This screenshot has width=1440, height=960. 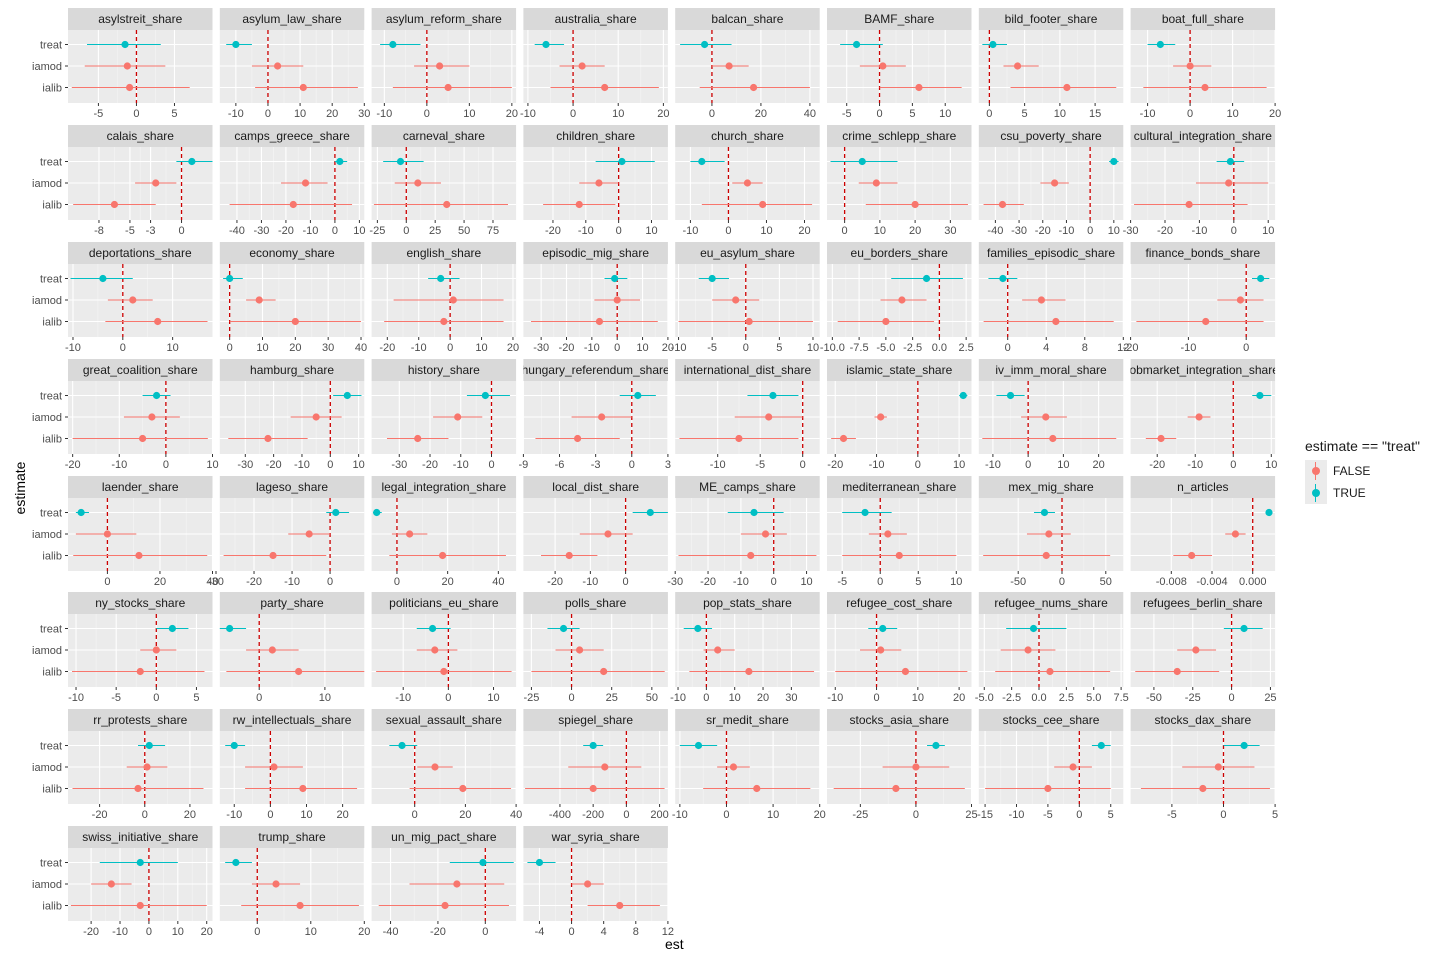 What do you see at coordinates (595, 648) in the screenshot?
I see `facet-polls_share: polls_share -25 0 25 50` at bounding box center [595, 648].